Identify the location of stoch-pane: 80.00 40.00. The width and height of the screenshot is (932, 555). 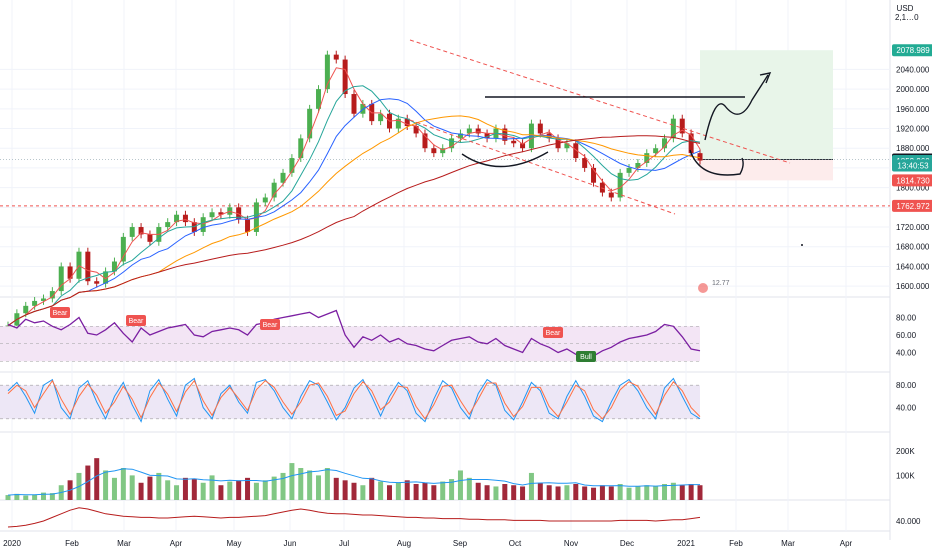
(458, 400).